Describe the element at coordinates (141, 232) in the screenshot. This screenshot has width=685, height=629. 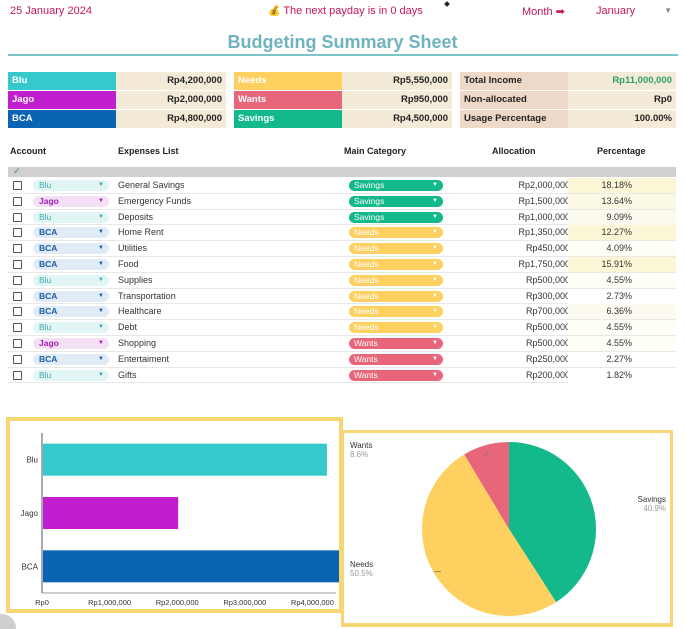
I see `expense-name: Home Rent` at that location.